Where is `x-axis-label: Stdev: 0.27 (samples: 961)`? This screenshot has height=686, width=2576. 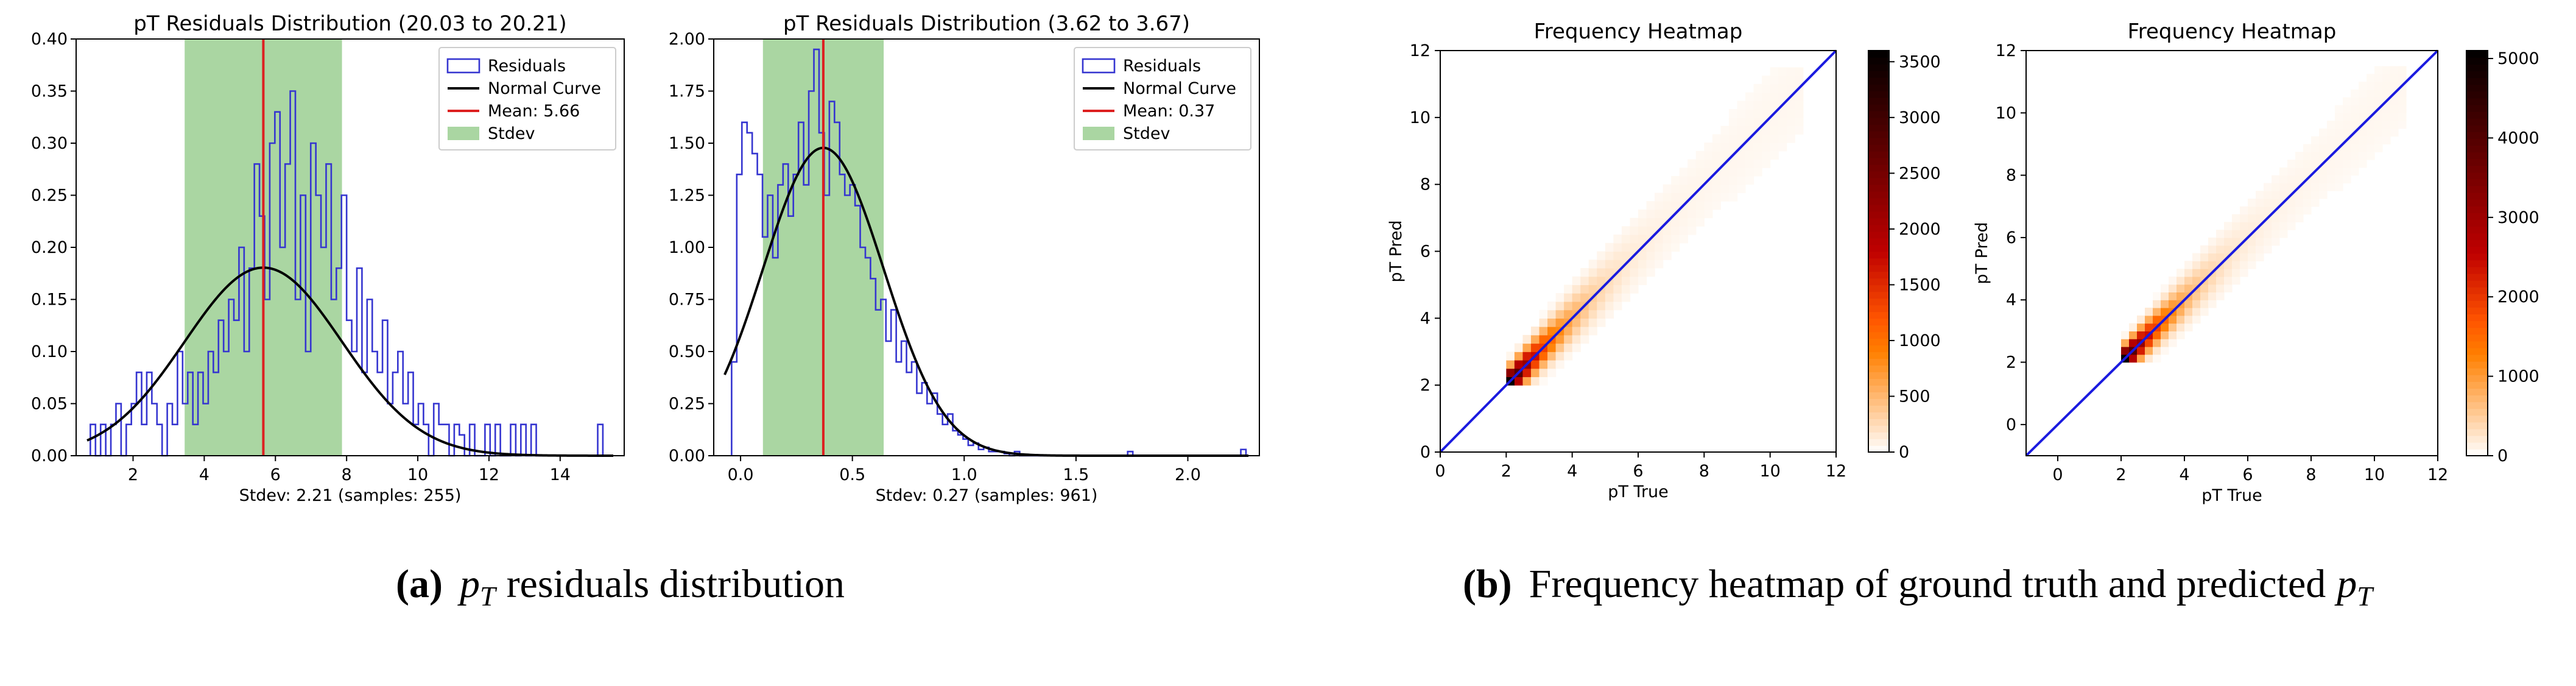
x-axis-label: Stdev: 0.27 (samples: 961) is located at coordinates (987, 496).